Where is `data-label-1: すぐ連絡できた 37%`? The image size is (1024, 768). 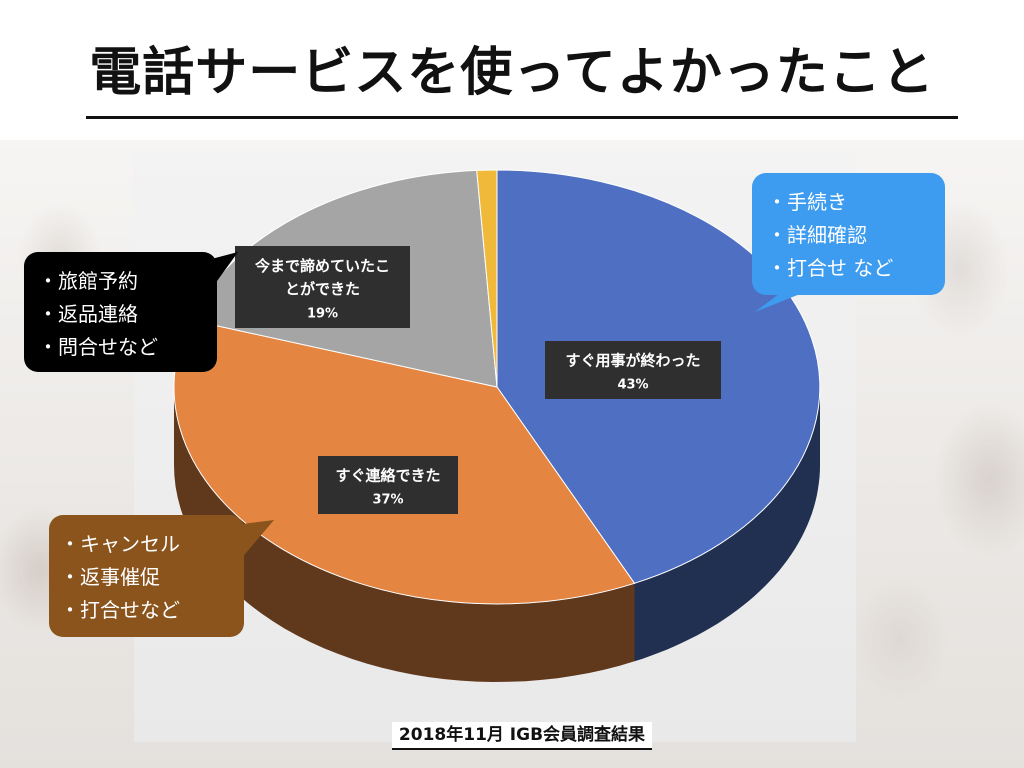 data-label-1: すぐ連絡できた 37% is located at coordinates (388, 485).